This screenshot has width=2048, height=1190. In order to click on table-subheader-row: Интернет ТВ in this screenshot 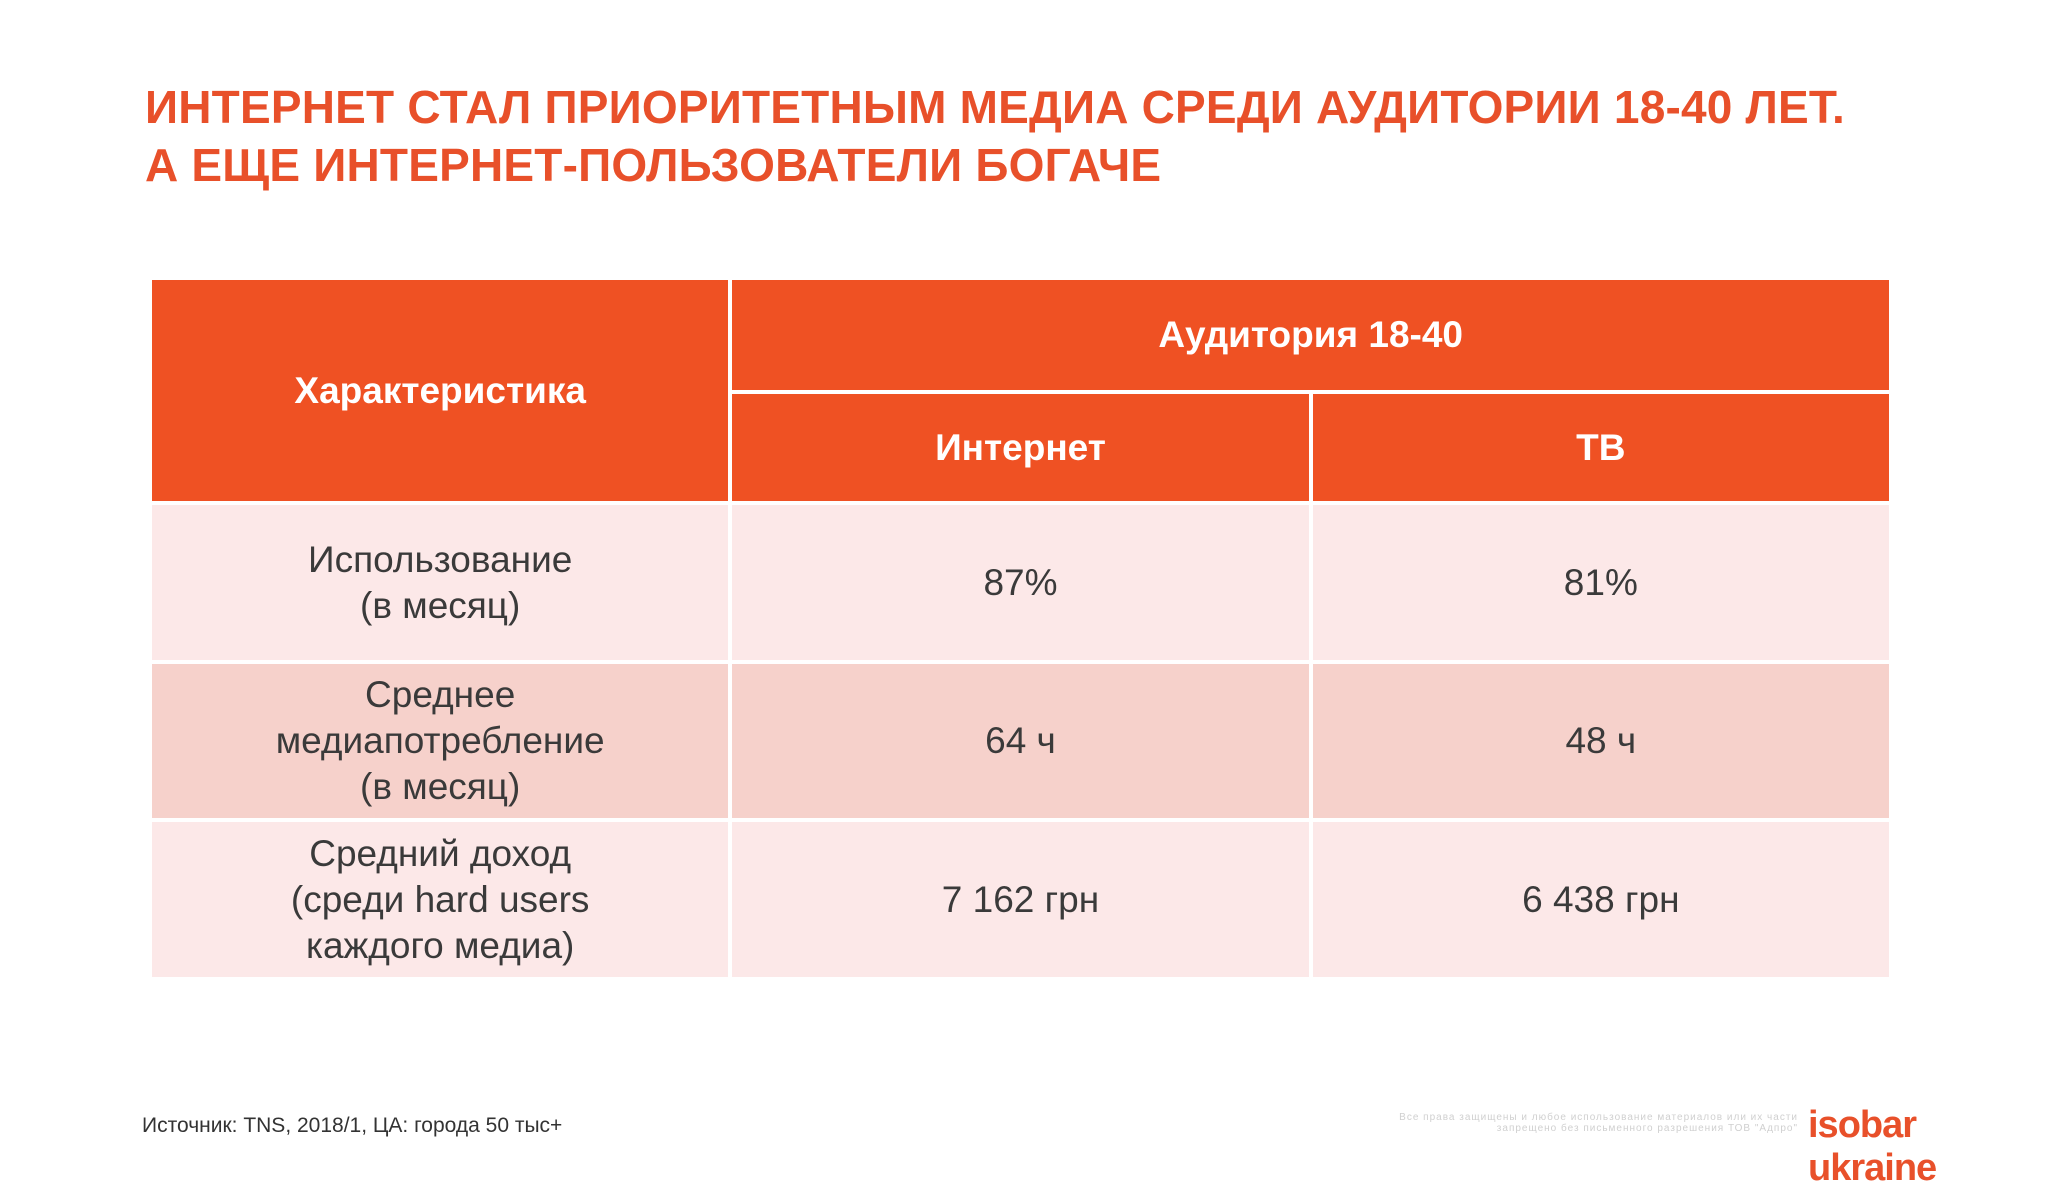, I will do `click(1020, 447)`.